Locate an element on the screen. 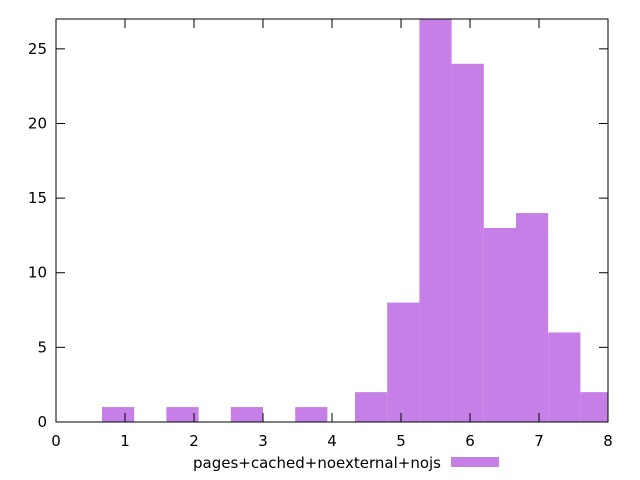 The height and width of the screenshot is (480, 640). x-tick-label: 5 is located at coordinates (401, 441).